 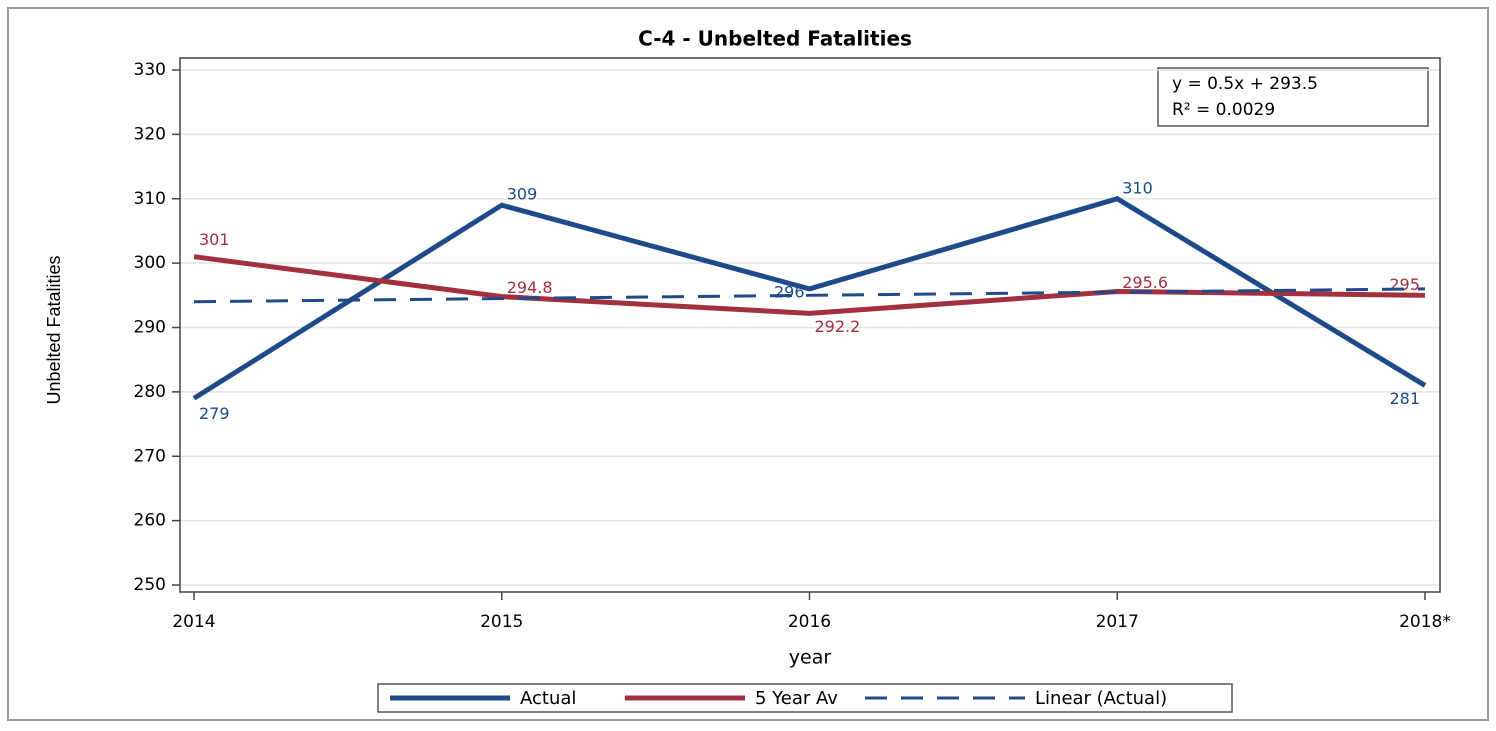 What do you see at coordinates (810, 658) in the screenshot?
I see `x-axis-label: year` at bounding box center [810, 658].